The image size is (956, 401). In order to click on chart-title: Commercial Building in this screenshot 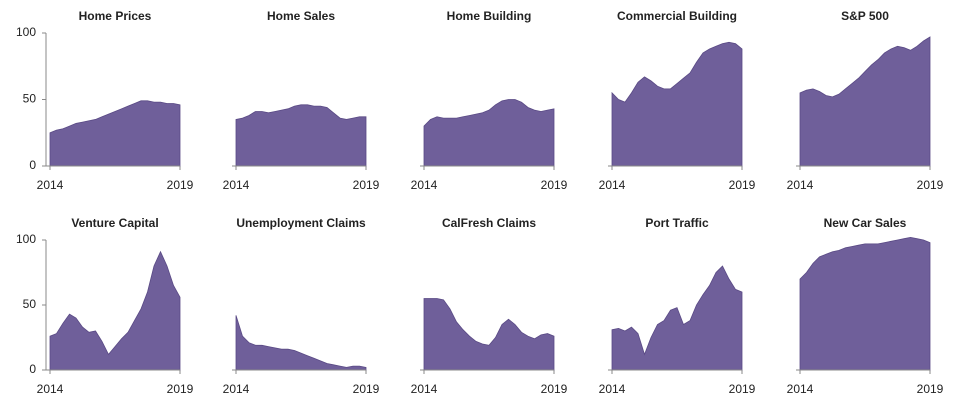, I will do `click(677, 16)`.